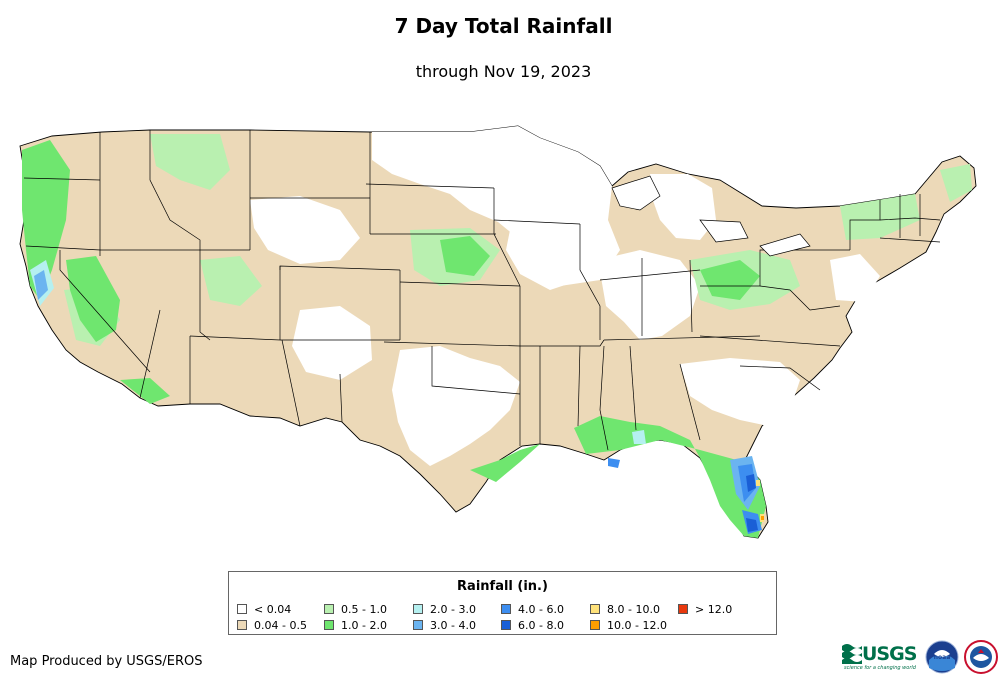 This screenshot has height=691, width=1007. Describe the element at coordinates (981, 657) in the screenshot. I see `nws-logo-icon` at that location.